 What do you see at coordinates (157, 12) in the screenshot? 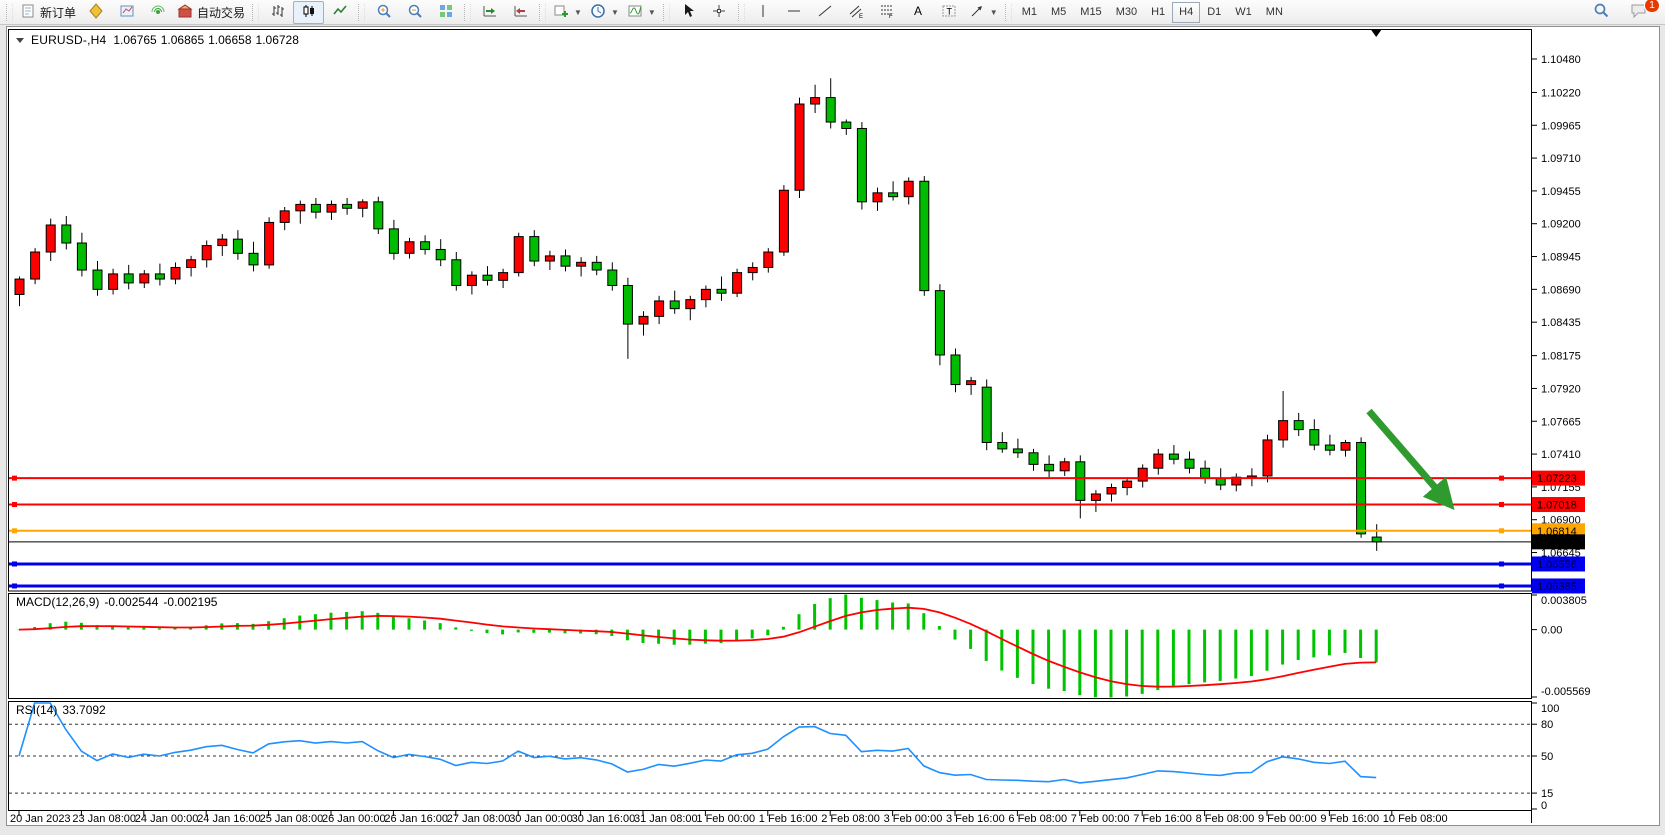
I see `signals-button` at bounding box center [157, 12].